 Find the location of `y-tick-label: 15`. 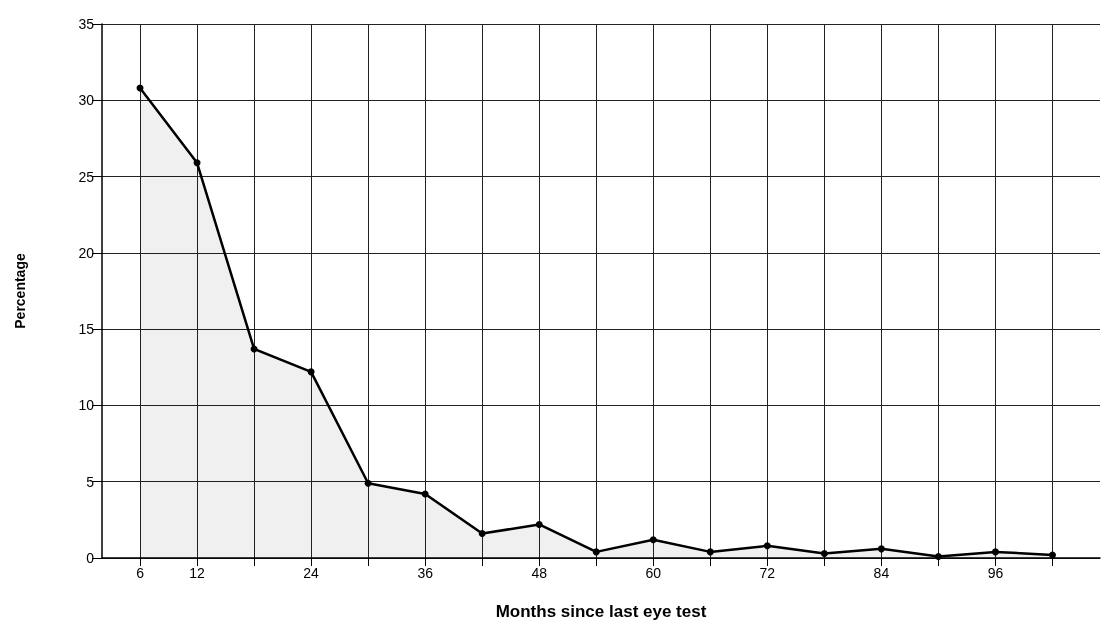

y-tick-label: 15 is located at coordinates (86, 329).